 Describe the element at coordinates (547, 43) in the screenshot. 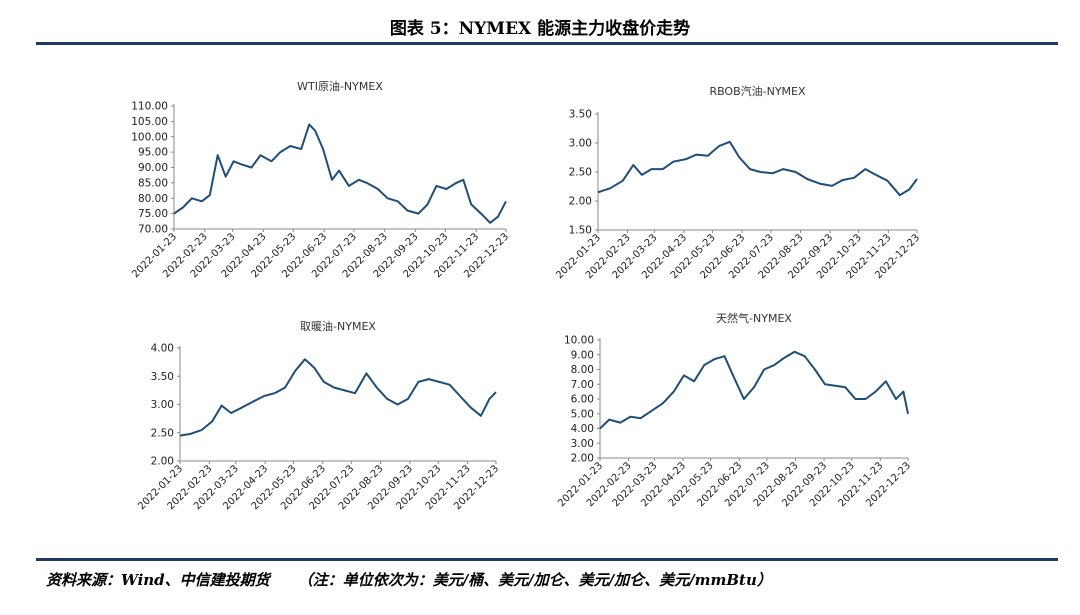

I see `top-divider` at that location.